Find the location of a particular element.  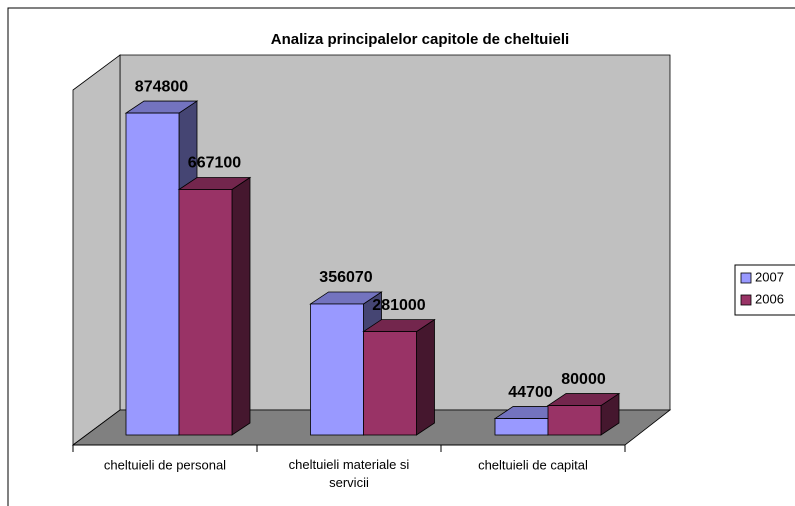

x-tick-label: cheltuieli de personal is located at coordinates (165, 464).